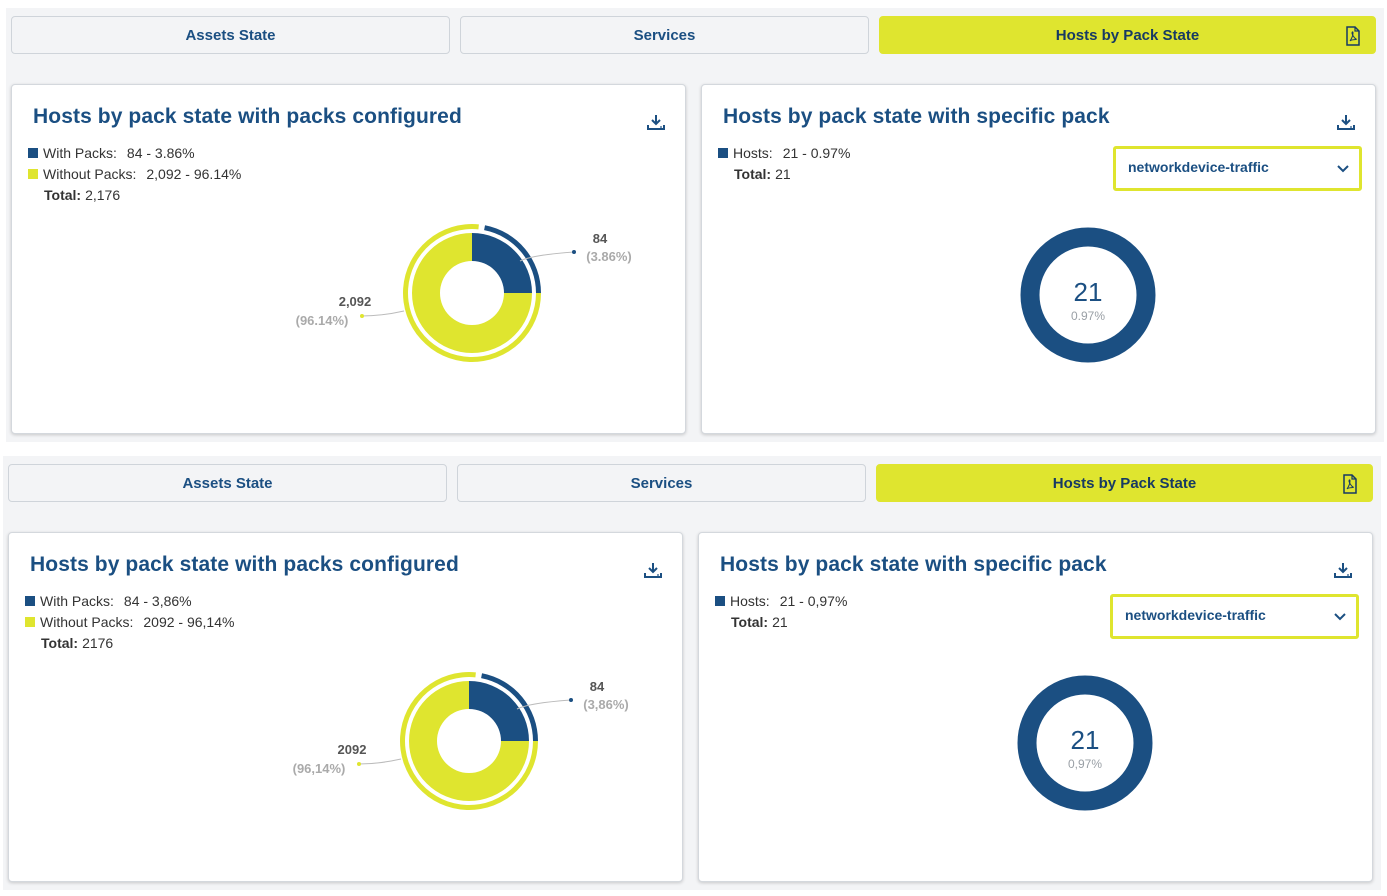 Image resolution: width=1387 pixels, height=896 pixels. What do you see at coordinates (160, 152) in the screenshot?
I see `legend-value: 84 - 3.86%` at bounding box center [160, 152].